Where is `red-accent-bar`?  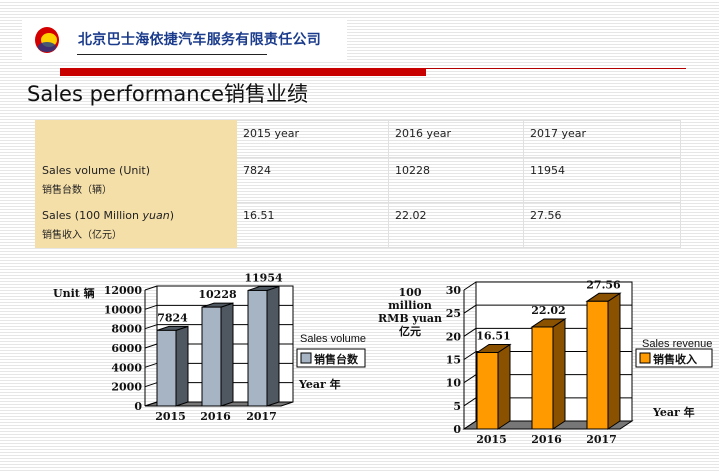
red-accent-bar is located at coordinates (243, 72).